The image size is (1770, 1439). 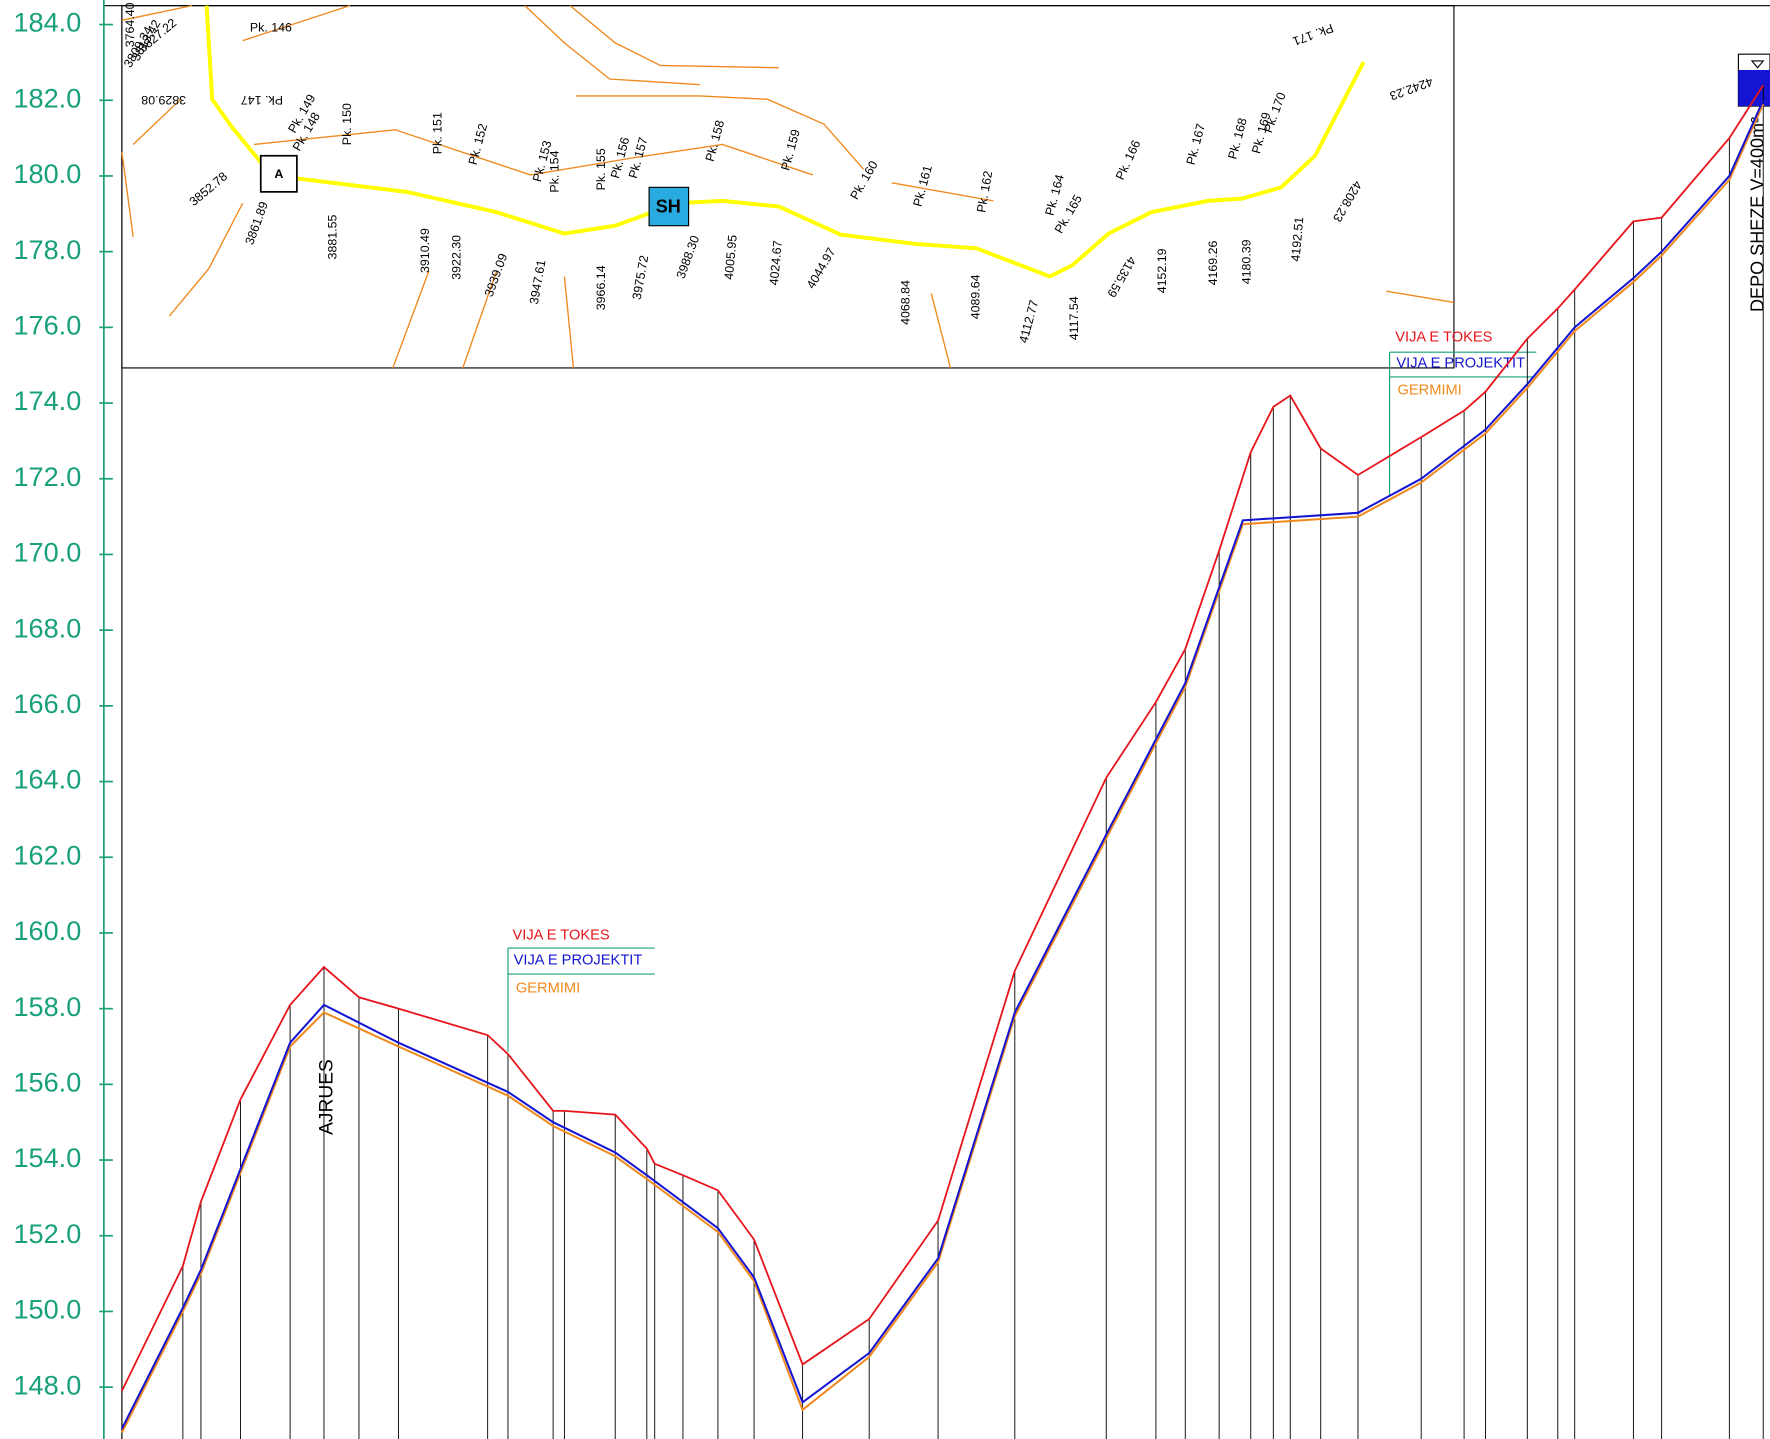 What do you see at coordinates (976, 296) in the screenshot?
I see `chainage-label: 4089.64` at bounding box center [976, 296].